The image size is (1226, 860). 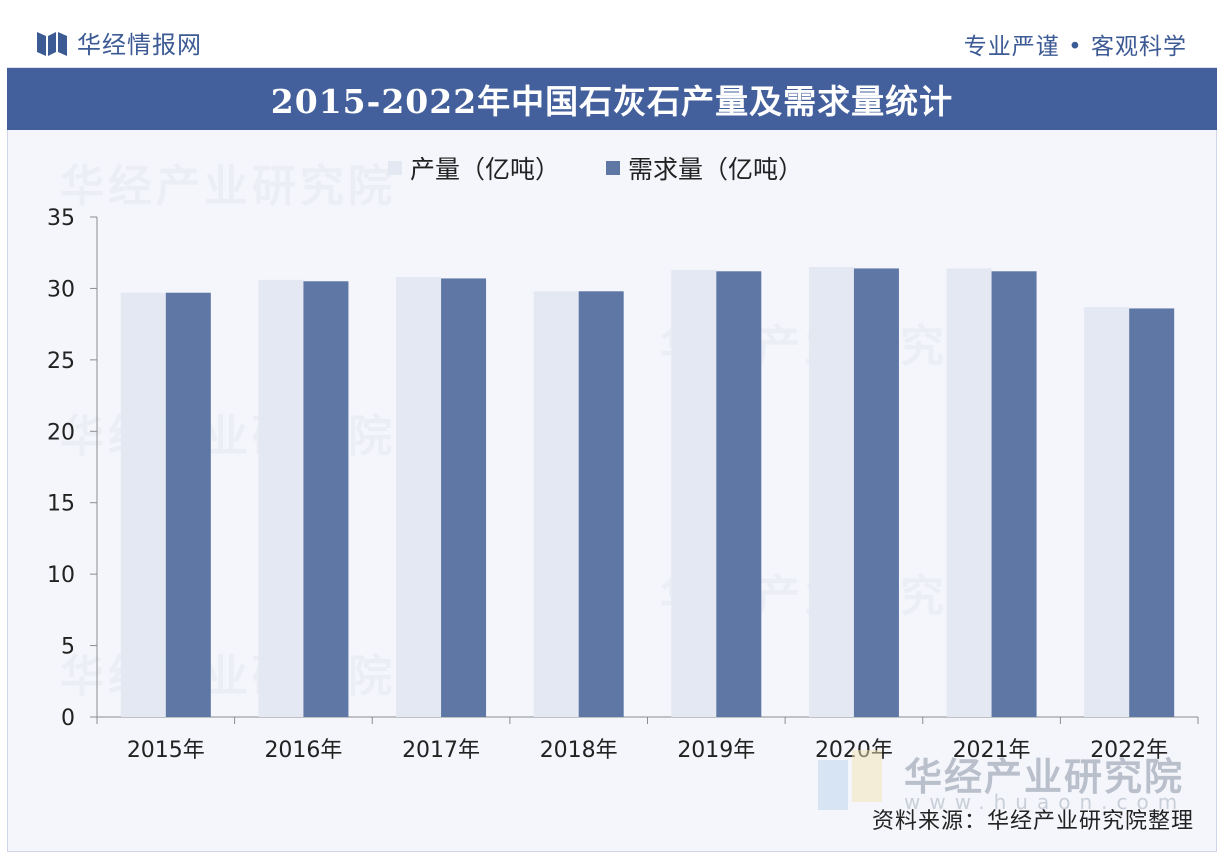 What do you see at coordinates (716, 750) in the screenshot?
I see `x-tick-label: 2019年` at bounding box center [716, 750].